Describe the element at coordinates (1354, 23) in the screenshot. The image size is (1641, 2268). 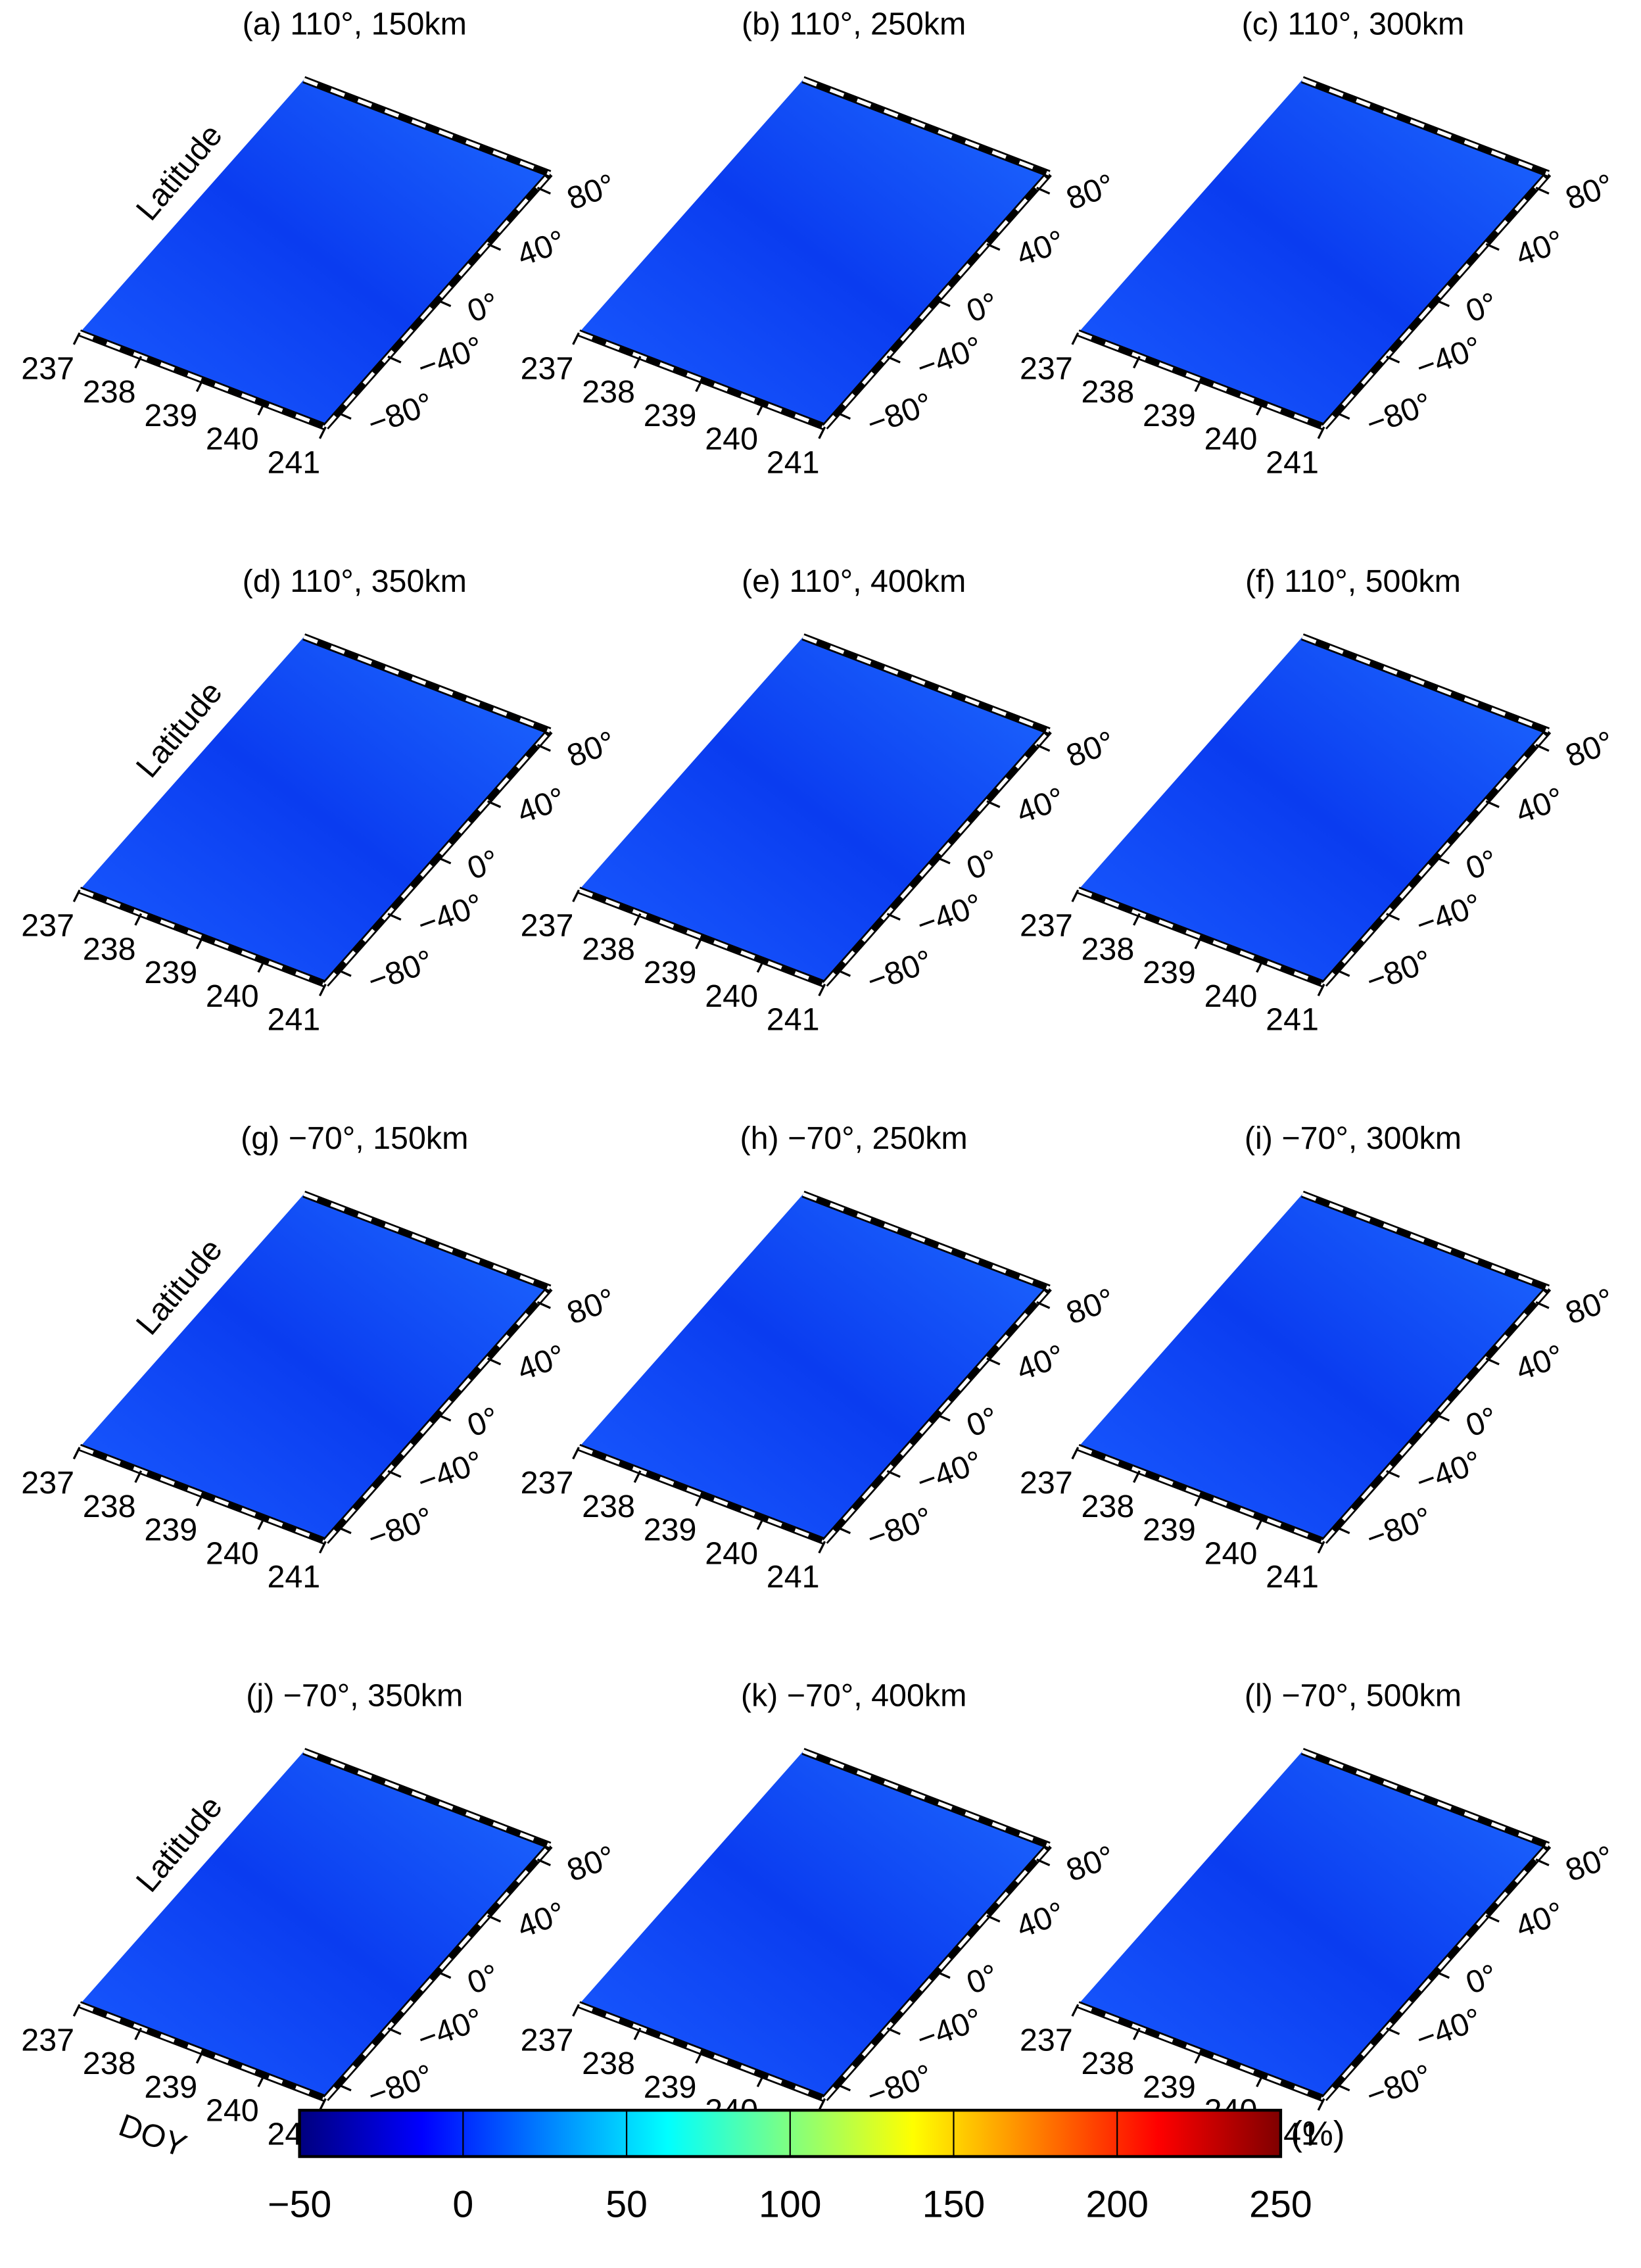
I see `panel-title: (c) 110°, 300km` at that location.